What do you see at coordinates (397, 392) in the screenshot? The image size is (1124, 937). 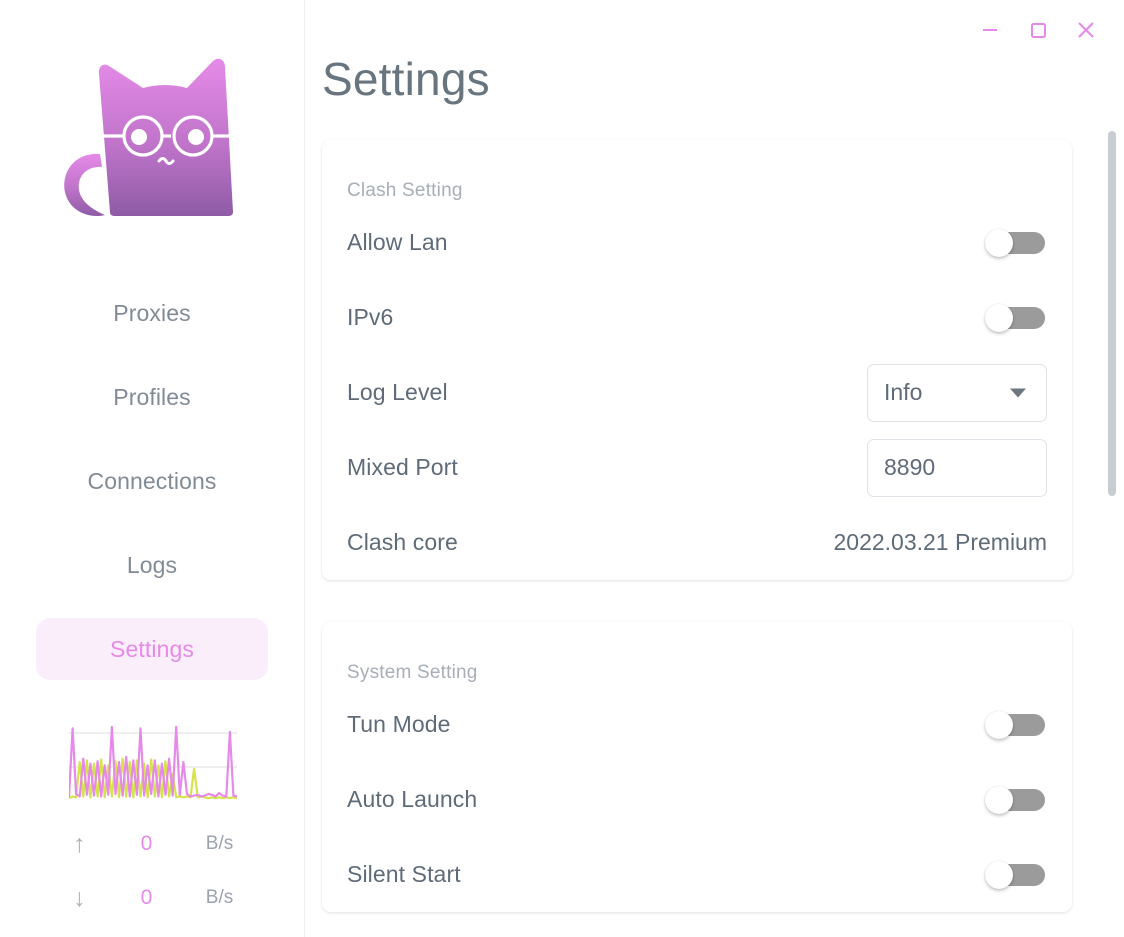 I see `setting-label: Log Level` at bounding box center [397, 392].